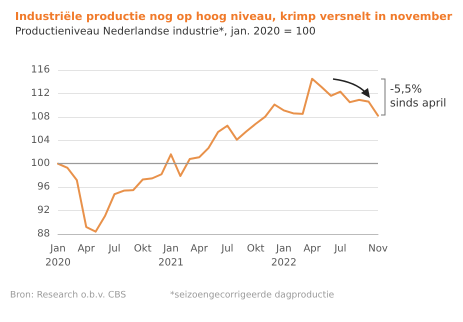  What do you see at coordinates (43, 210) in the screenshot?
I see `y-tick-label: 92` at bounding box center [43, 210].